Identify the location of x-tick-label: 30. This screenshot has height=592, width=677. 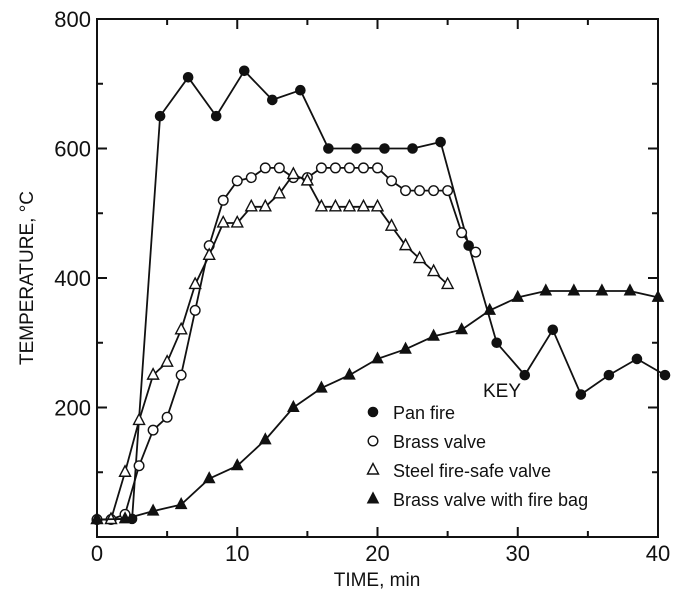
(518, 553).